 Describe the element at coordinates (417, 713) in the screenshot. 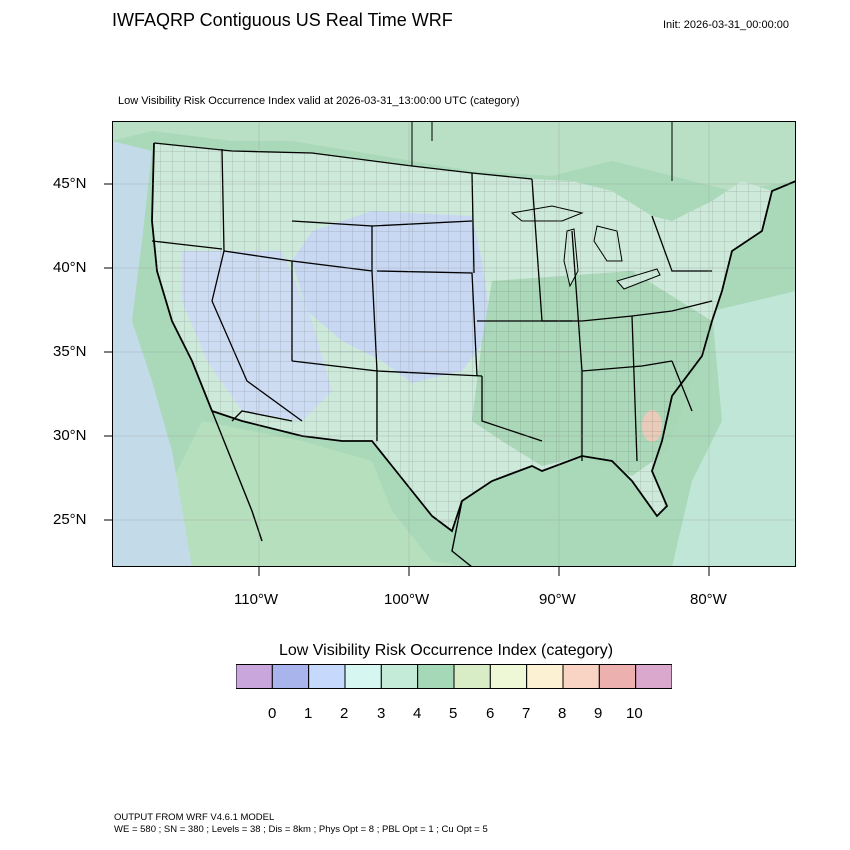

I see `colorbar-label-4: 4` at that location.